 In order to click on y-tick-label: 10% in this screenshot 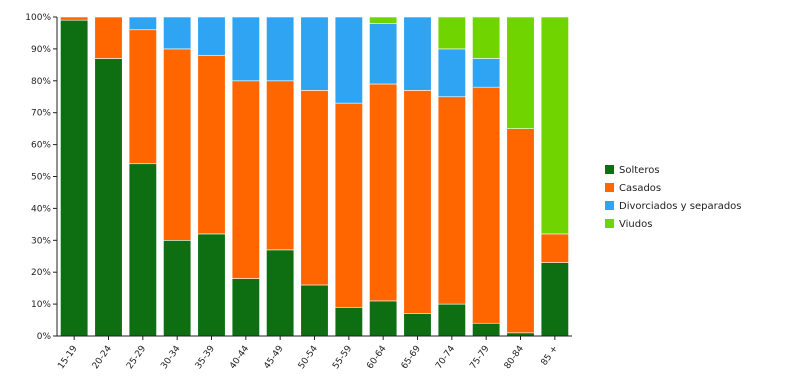, I will do `click(41, 305)`.